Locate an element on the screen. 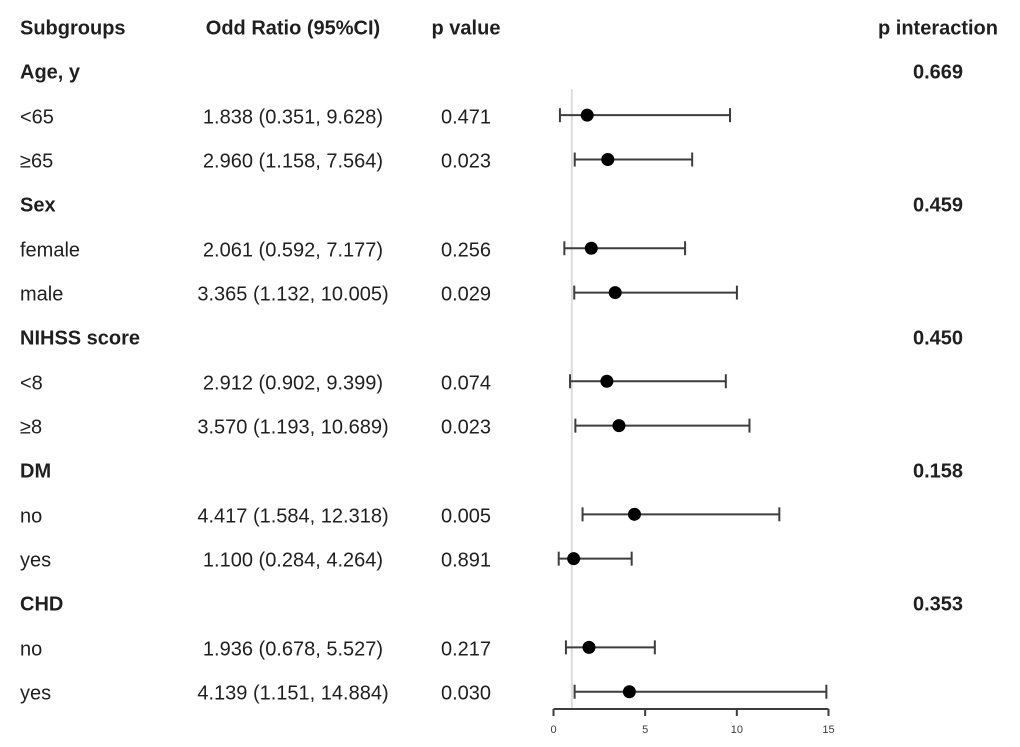  p-value: 0.217 is located at coordinates (466, 649).